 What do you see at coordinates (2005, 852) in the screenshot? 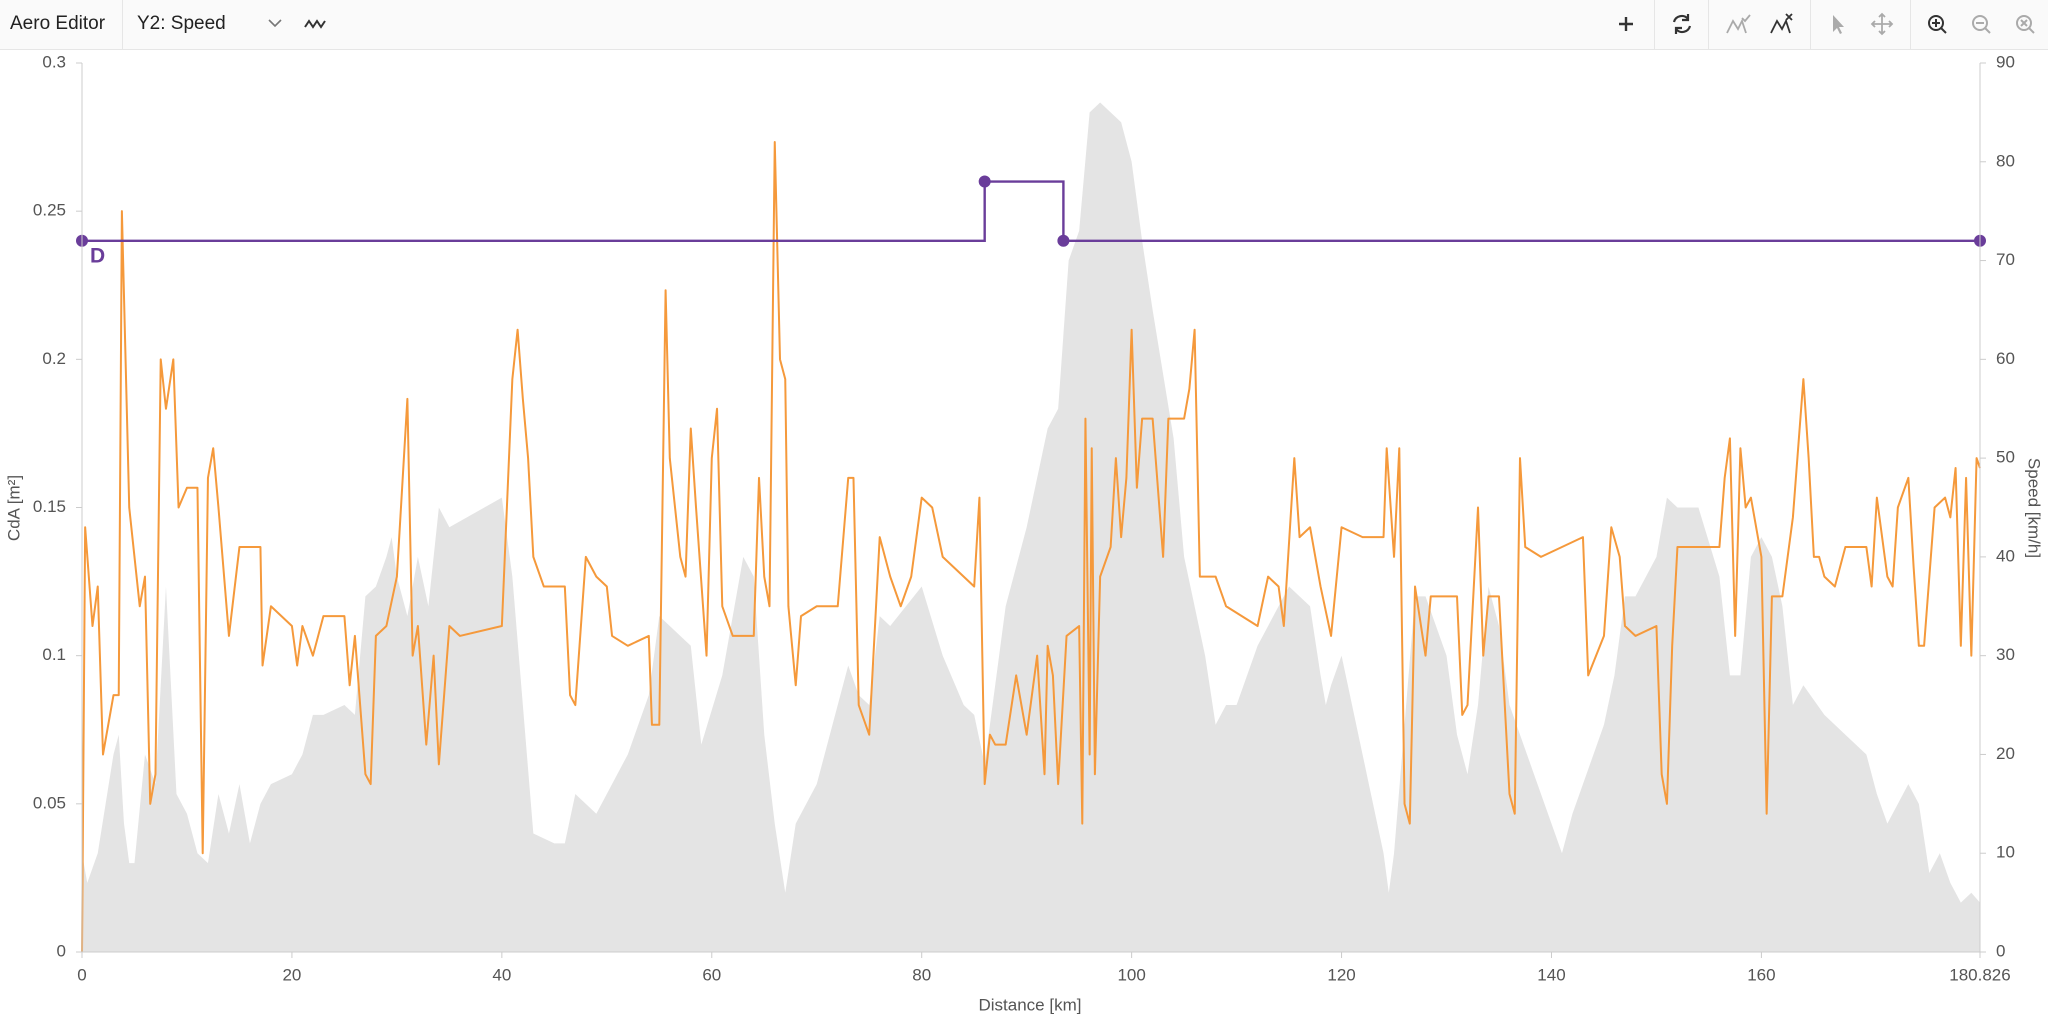
I see `y2-tick-label: 10` at bounding box center [2005, 852].